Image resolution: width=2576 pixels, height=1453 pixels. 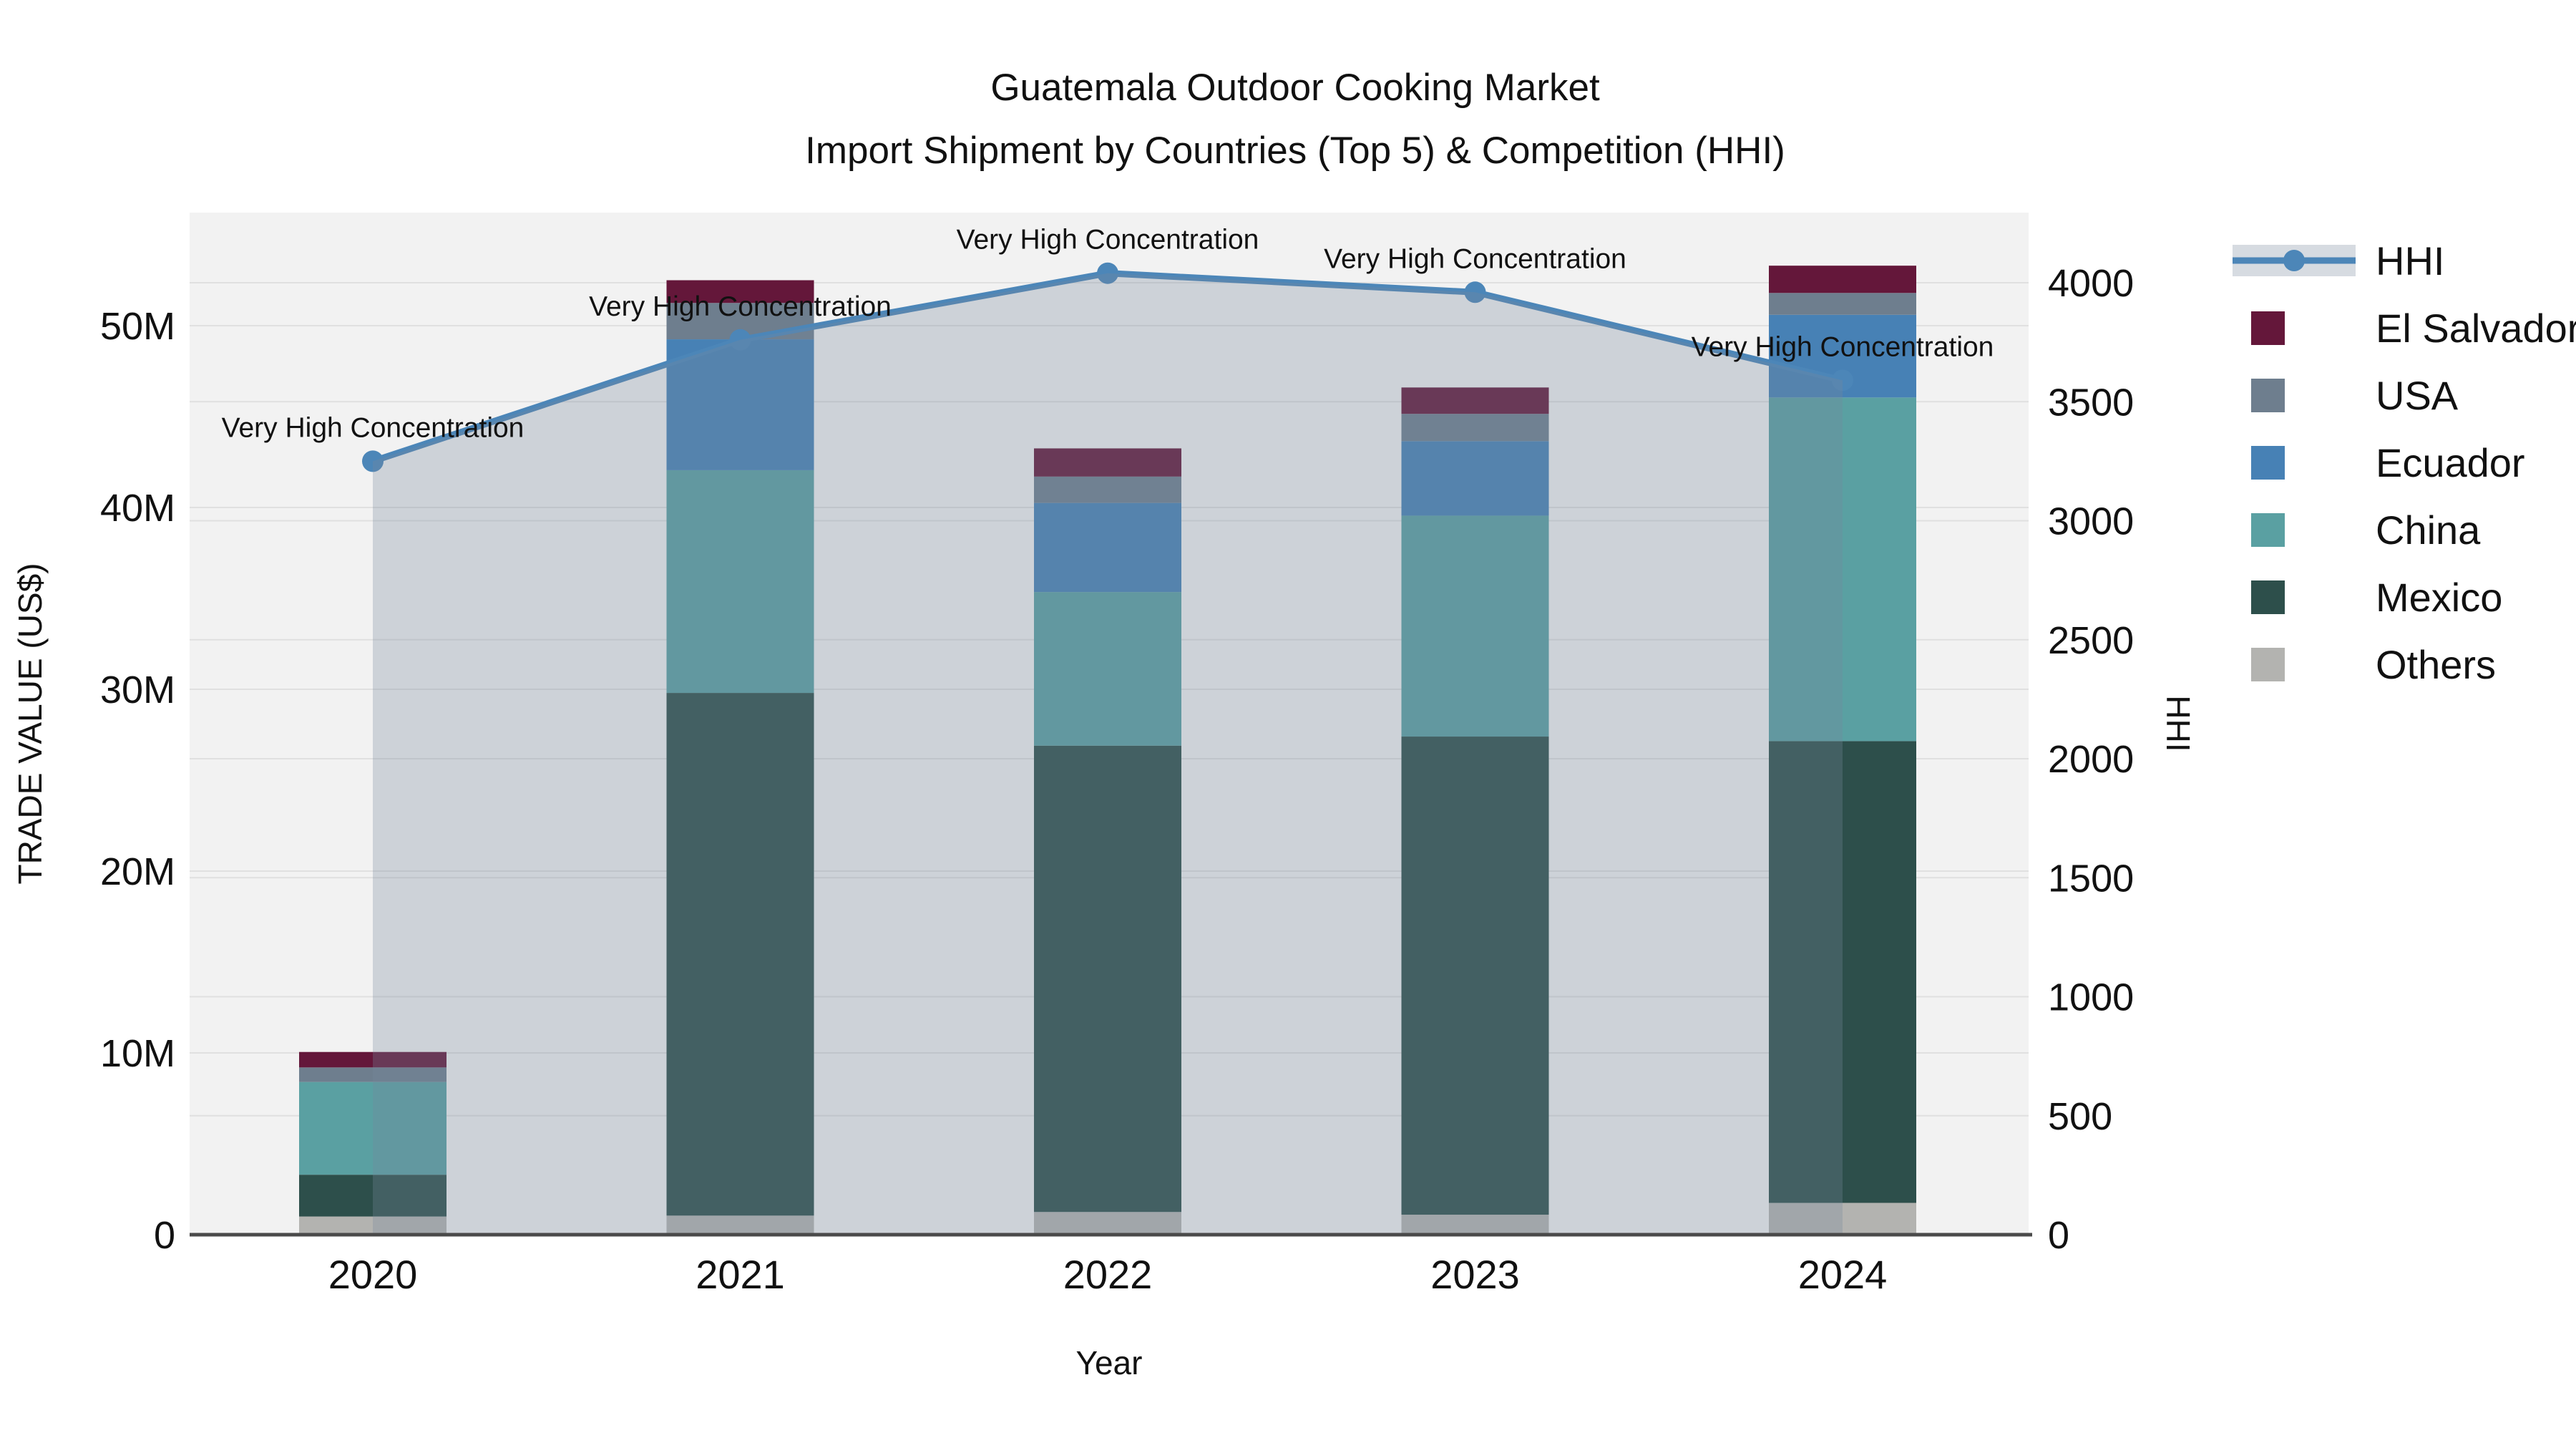 What do you see at coordinates (1475, 478) in the screenshot?
I see `bar-segment-2023-ecuador` at bounding box center [1475, 478].